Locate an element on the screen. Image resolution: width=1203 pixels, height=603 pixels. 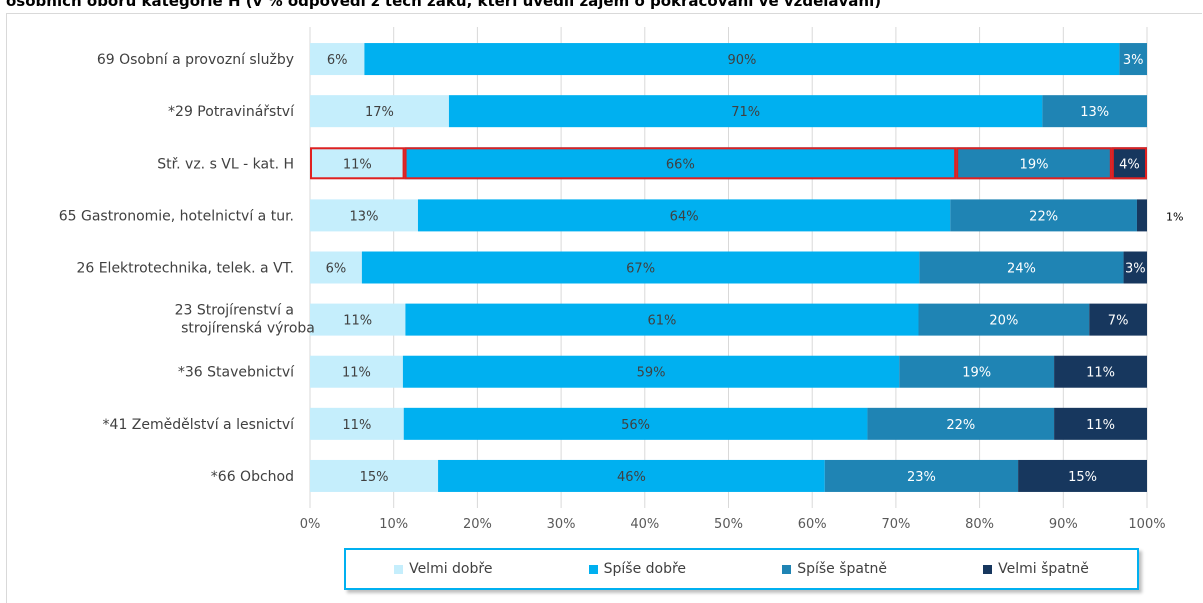
category-label: *29 Potravinářství is located at coordinates (231, 112).